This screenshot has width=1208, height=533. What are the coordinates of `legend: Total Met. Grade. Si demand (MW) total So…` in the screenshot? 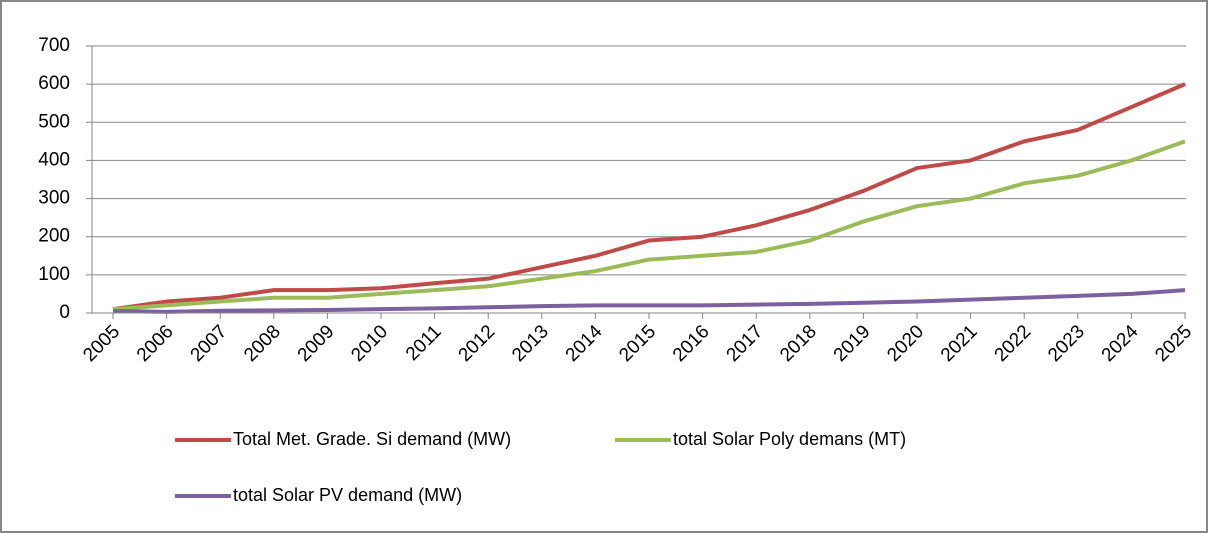 It's located at (540, 467).